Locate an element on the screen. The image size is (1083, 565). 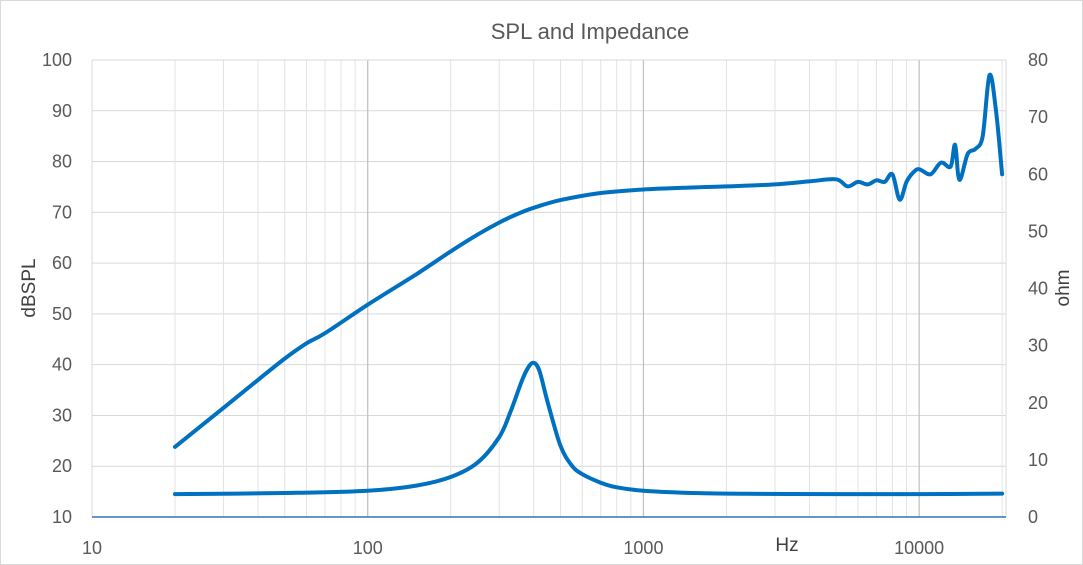
y2-tick-label: 50 is located at coordinates (1038, 231).